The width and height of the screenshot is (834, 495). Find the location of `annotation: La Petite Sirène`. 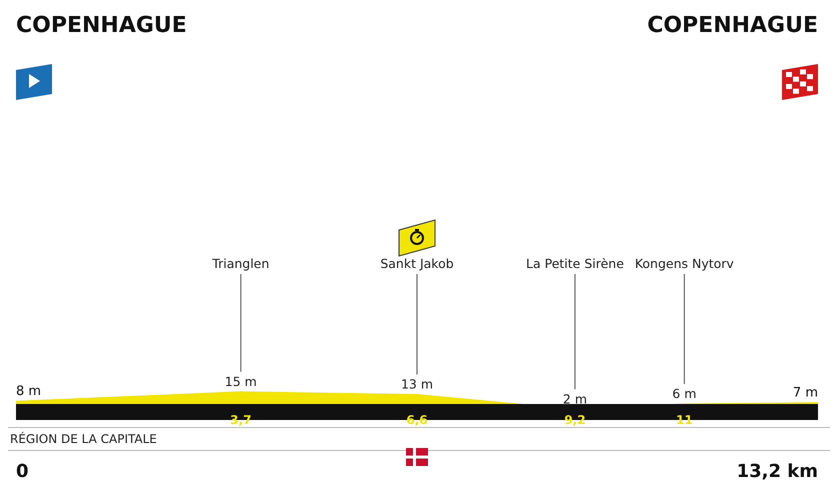

annotation: La Petite Sirène is located at coordinates (575, 263).